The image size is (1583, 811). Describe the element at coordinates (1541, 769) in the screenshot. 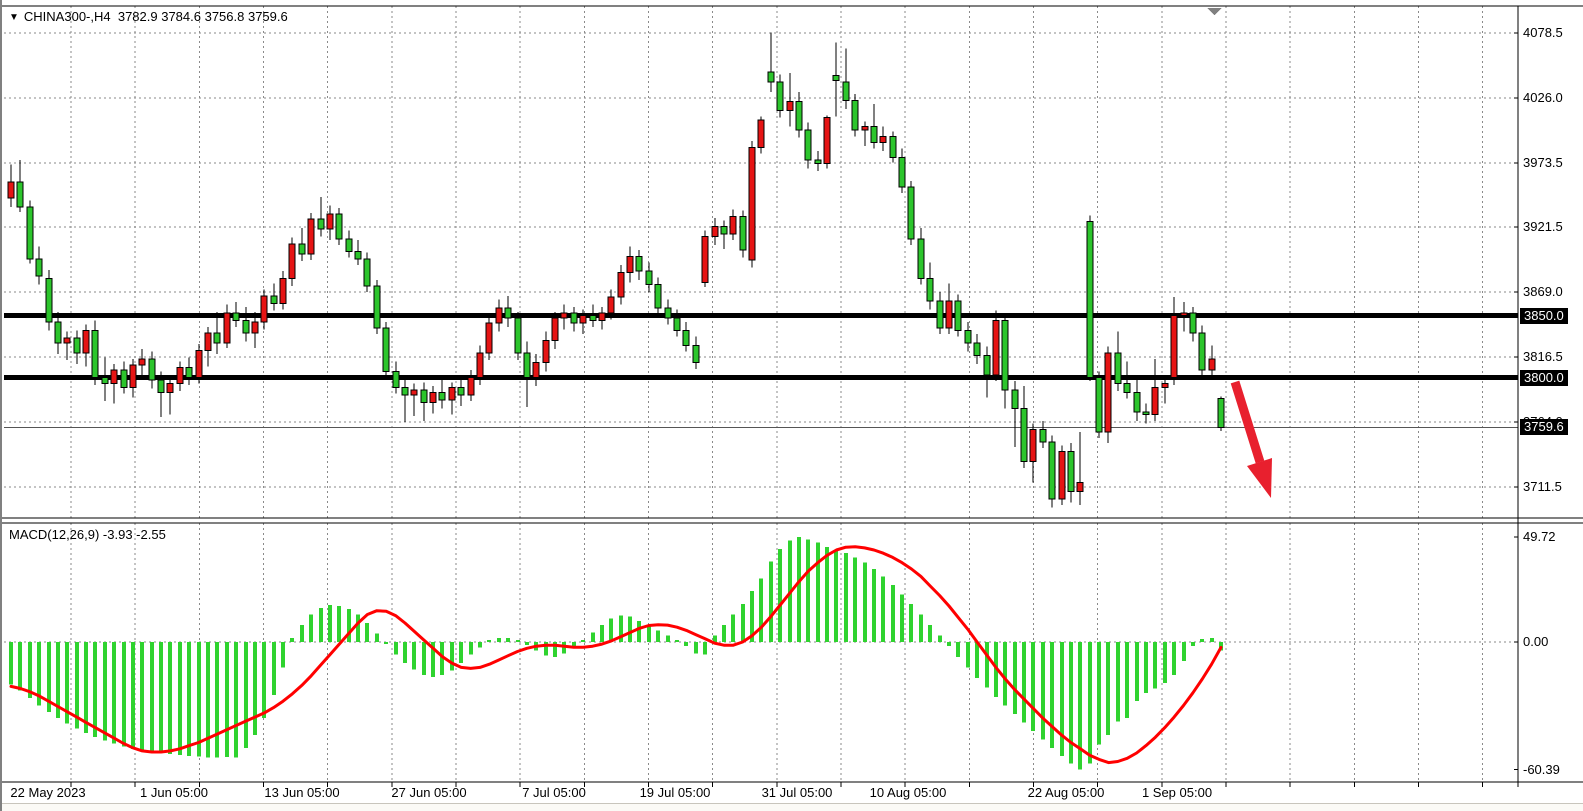

I see `macd-tick-label: -60.39` at that location.